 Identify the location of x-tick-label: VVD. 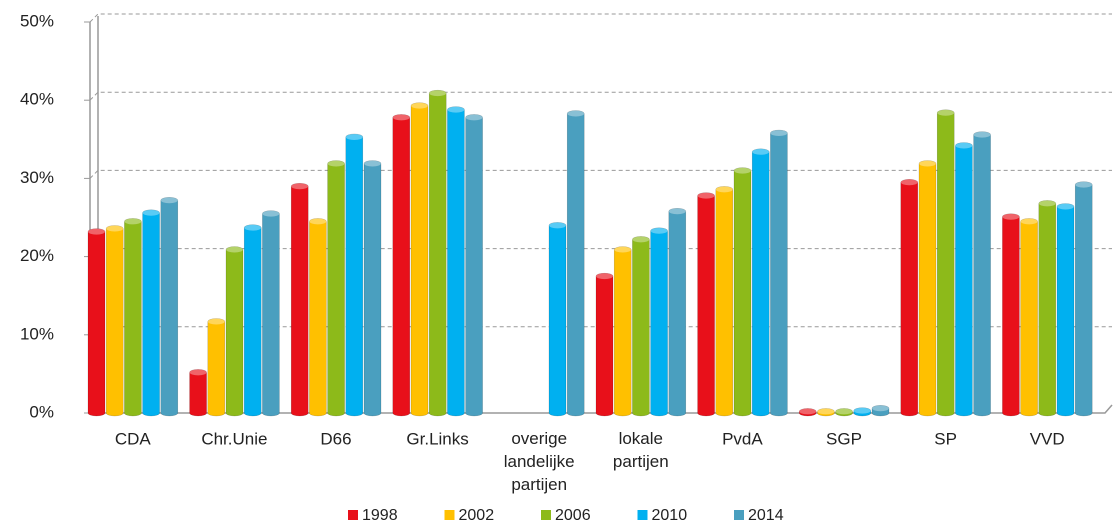
(1047, 438).